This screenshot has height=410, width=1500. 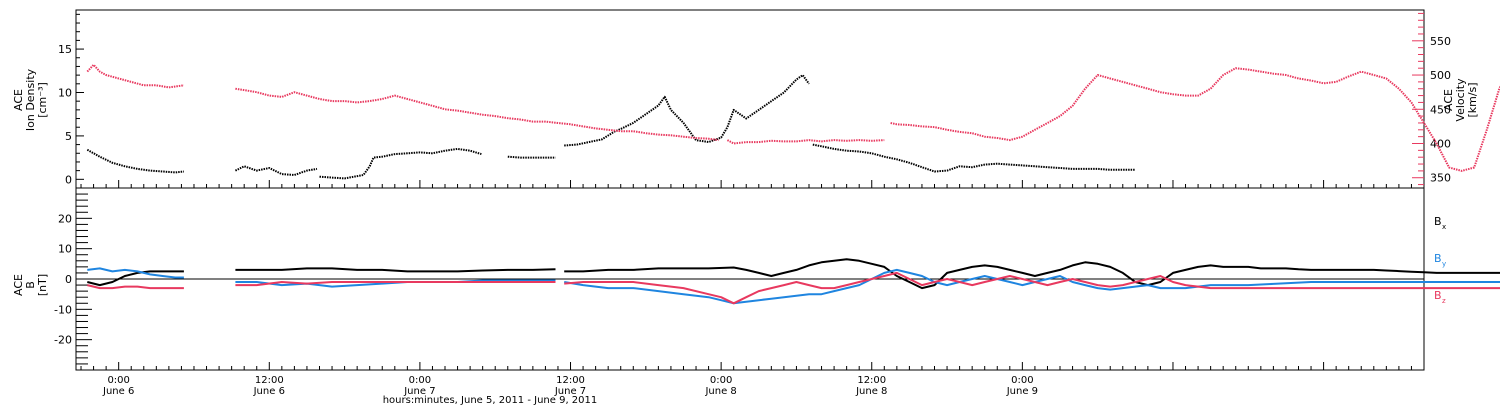 I want to click on velocity-tick-label: 350, so click(x=1440, y=178).